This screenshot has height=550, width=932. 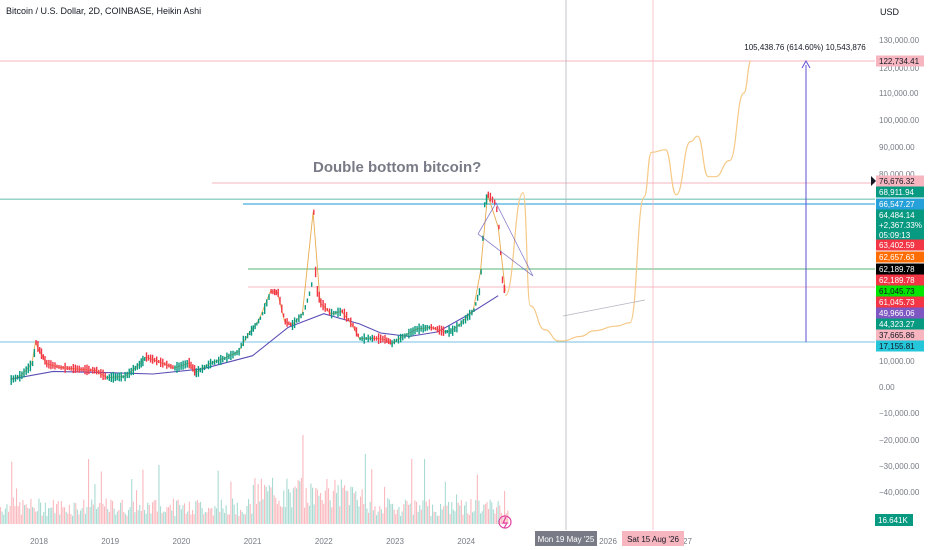 I want to click on volume-label-bg, so click(x=894, y=520).